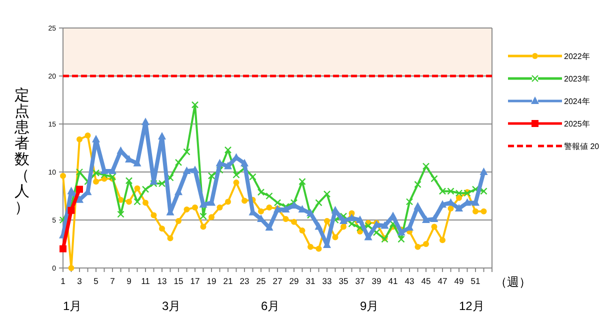  What do you see at coordinates (360, 281) in the screenshot?
I see `x-tick-label: 37` at bounding box center [360, 281].